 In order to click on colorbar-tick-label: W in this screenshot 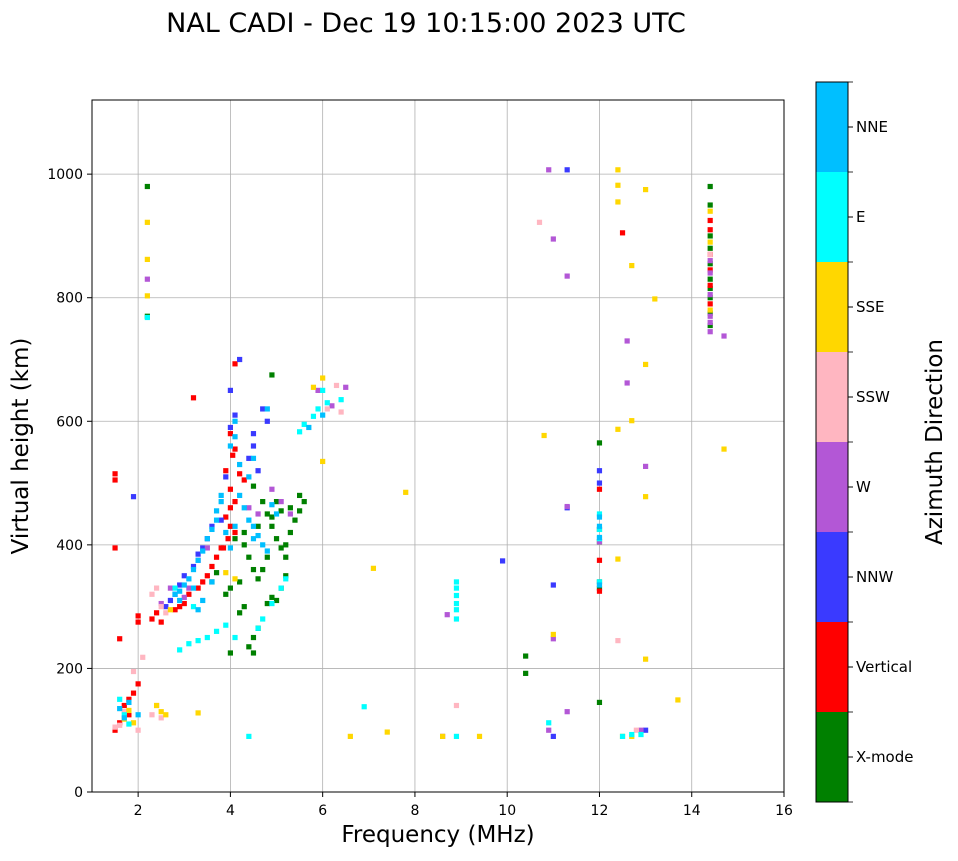, I will do `click(863, 487)`.